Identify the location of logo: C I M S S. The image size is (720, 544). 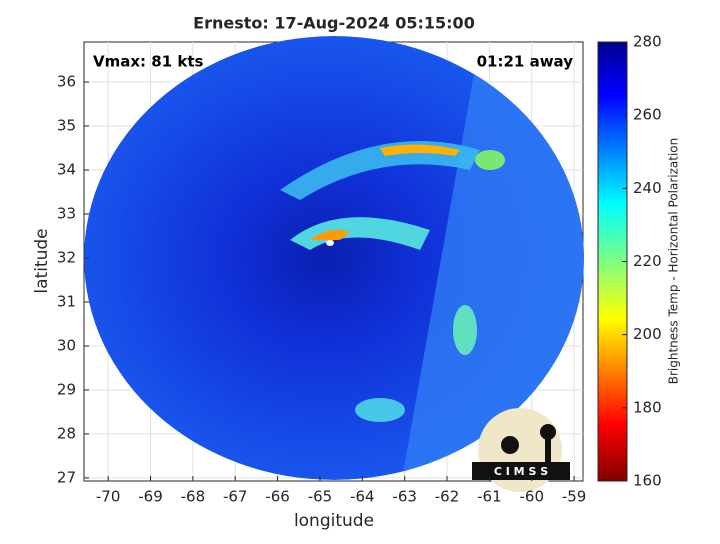
(521, 450).